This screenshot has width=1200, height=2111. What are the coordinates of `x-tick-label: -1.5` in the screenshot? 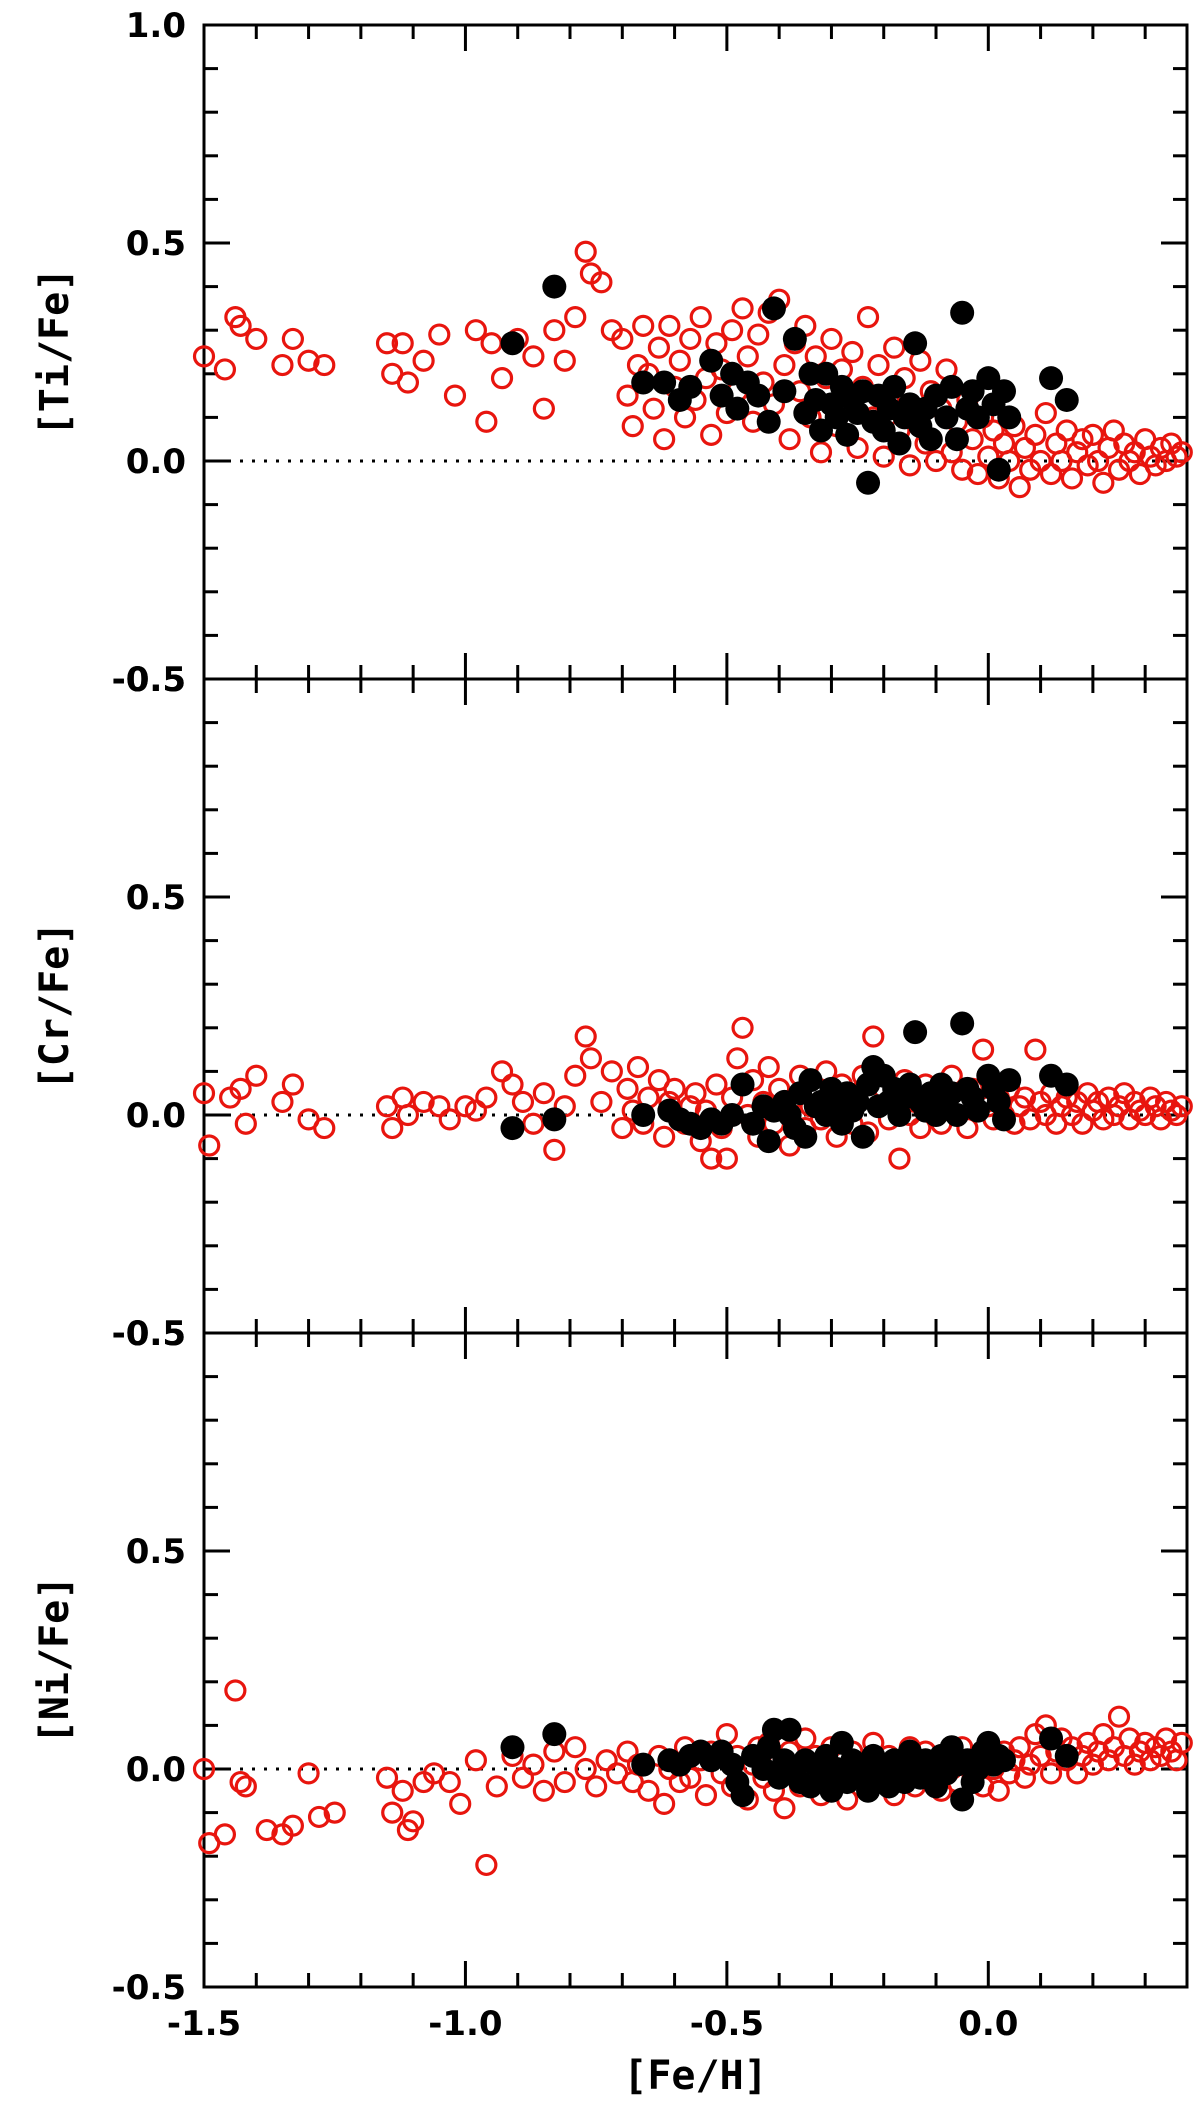 It's located at (204, 2024).